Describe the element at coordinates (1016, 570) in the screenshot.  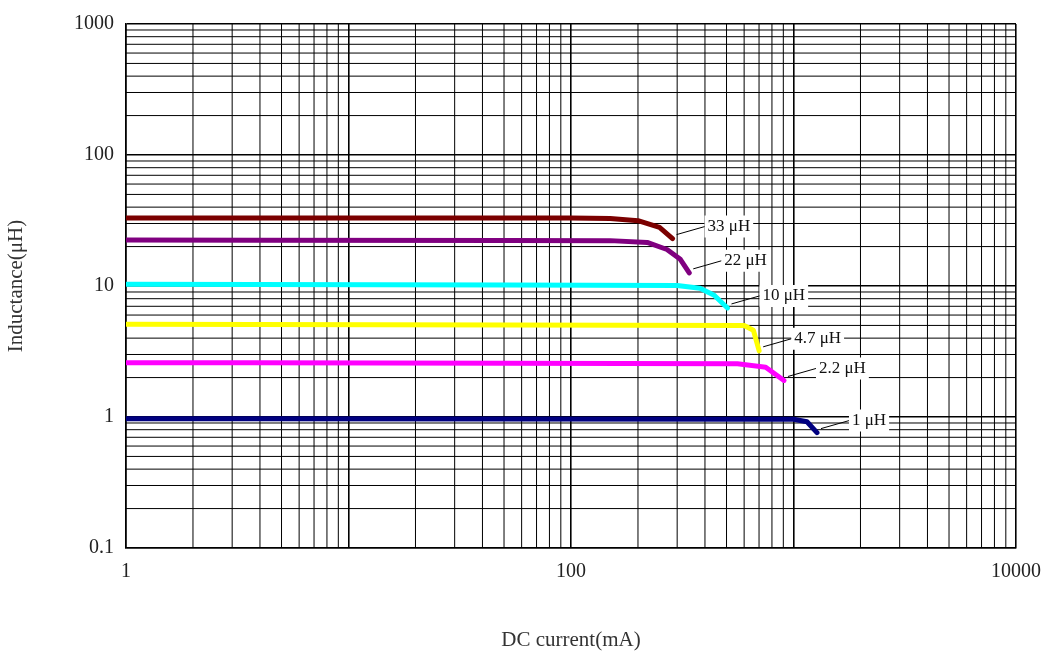
I see `x-tick-label: 10000` at that location.